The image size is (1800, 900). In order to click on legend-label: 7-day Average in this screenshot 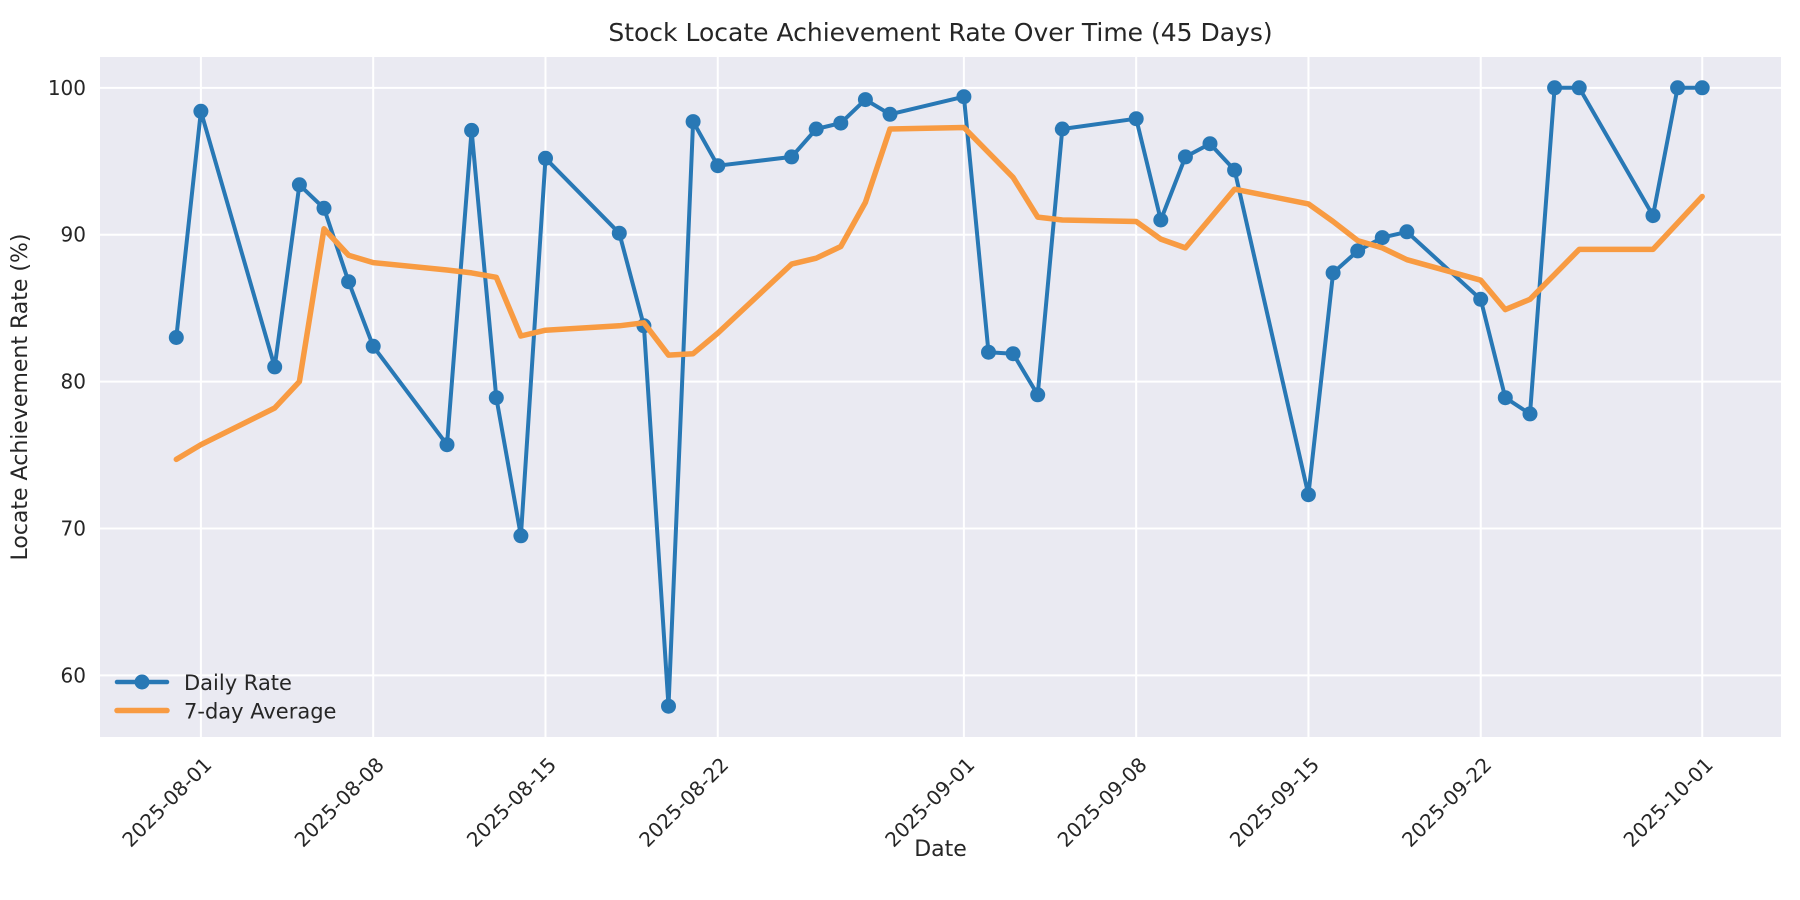, I will do `click(260, 712)`.